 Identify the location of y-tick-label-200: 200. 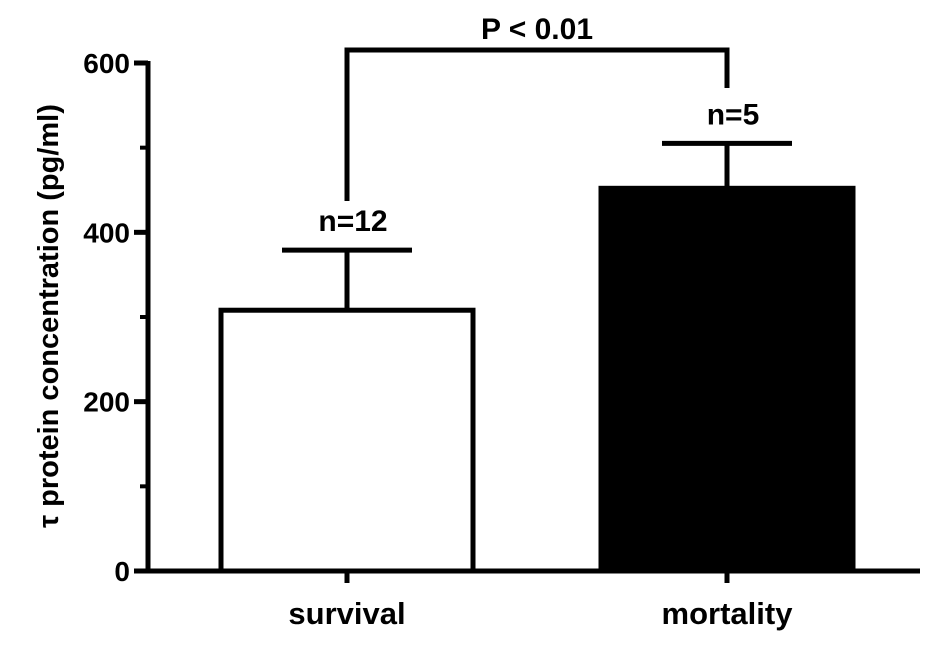
(106, 402).